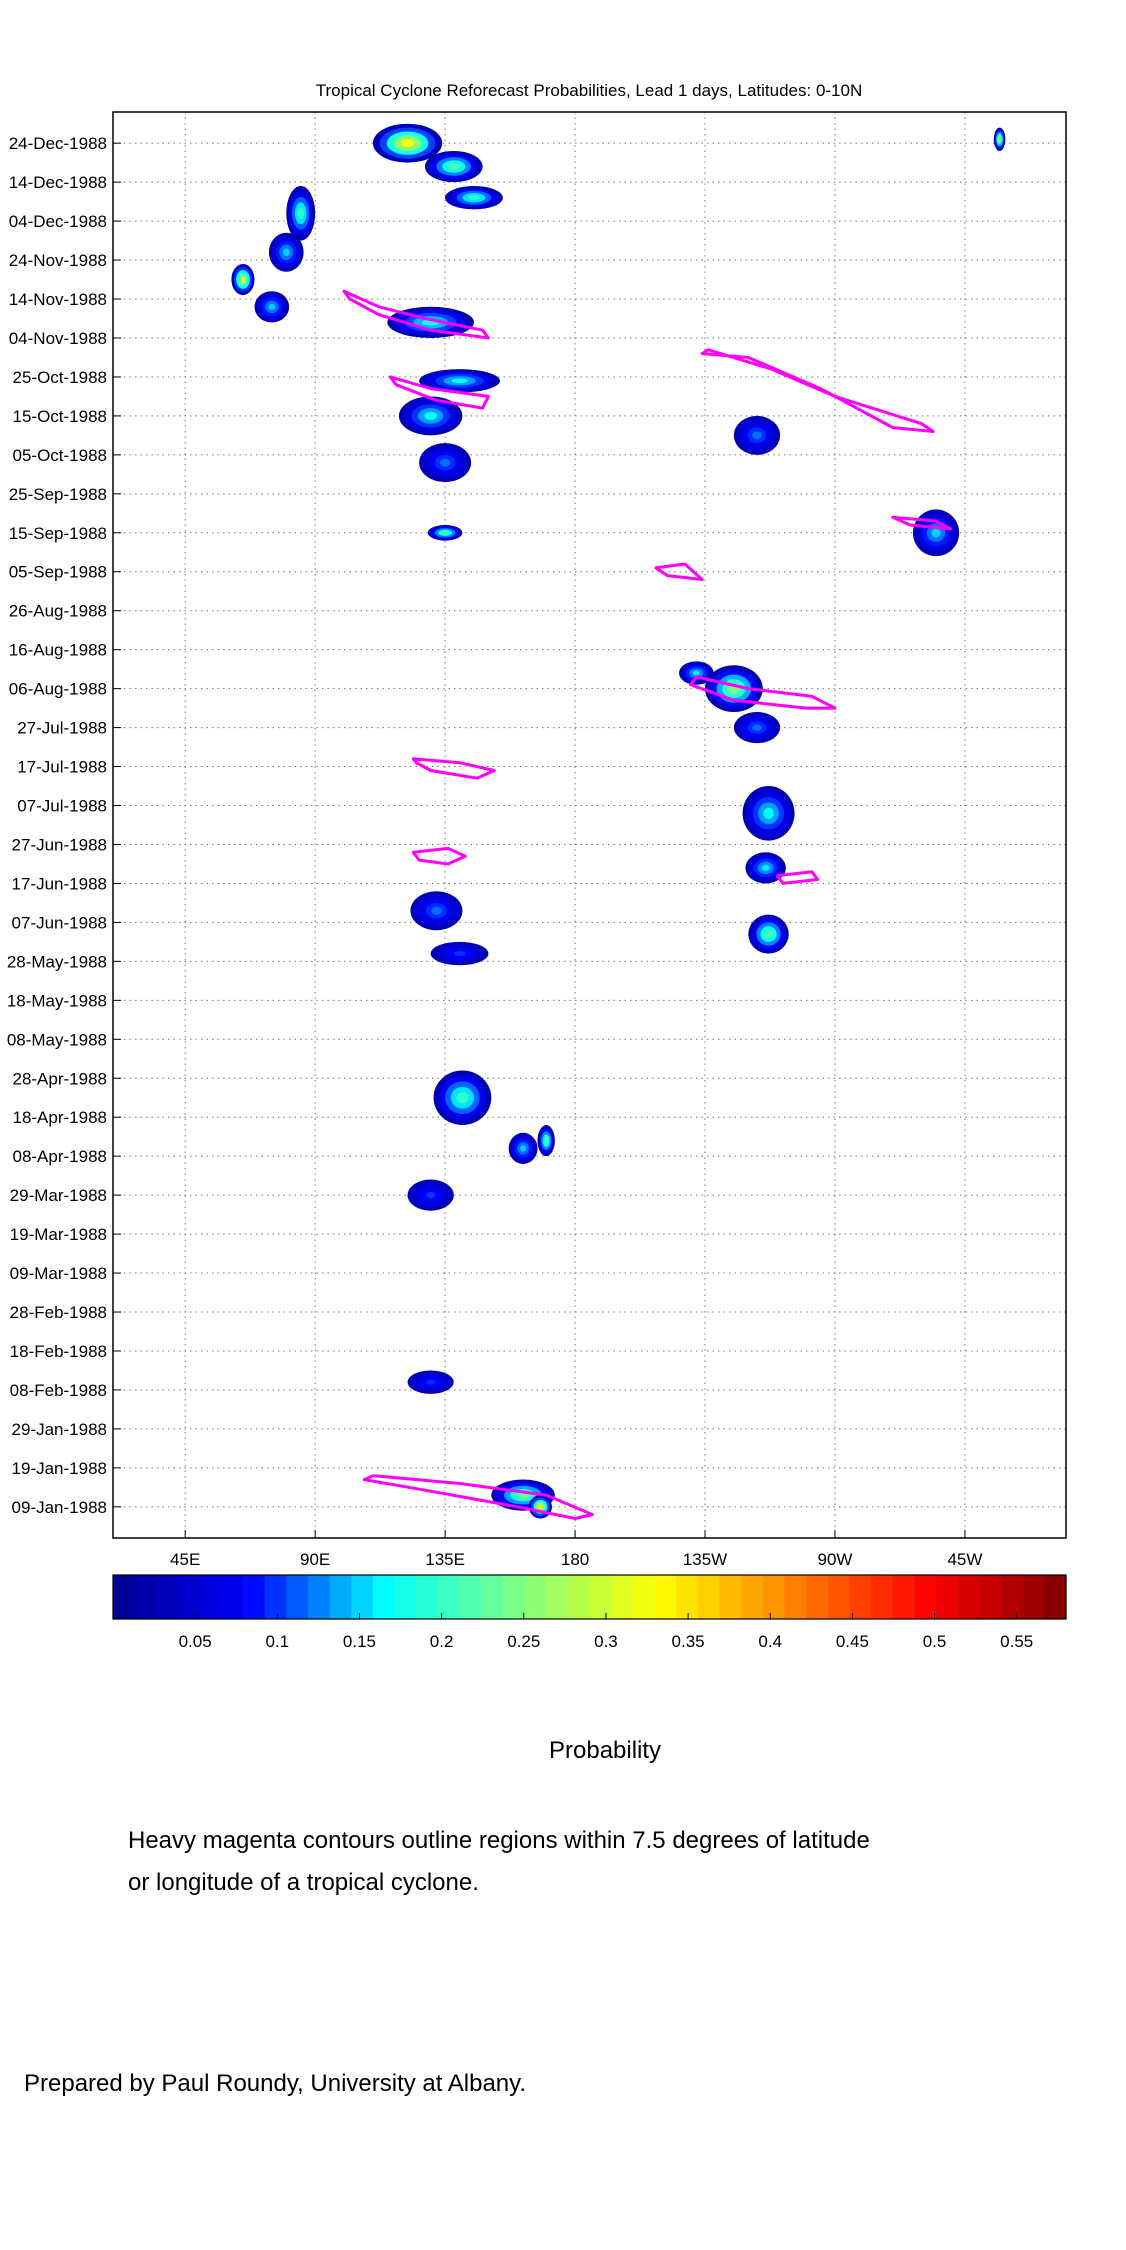 The image size is (1126, 2250). I want to click on y-tick-label: 19-Jan-1988, so click(59, 1468).